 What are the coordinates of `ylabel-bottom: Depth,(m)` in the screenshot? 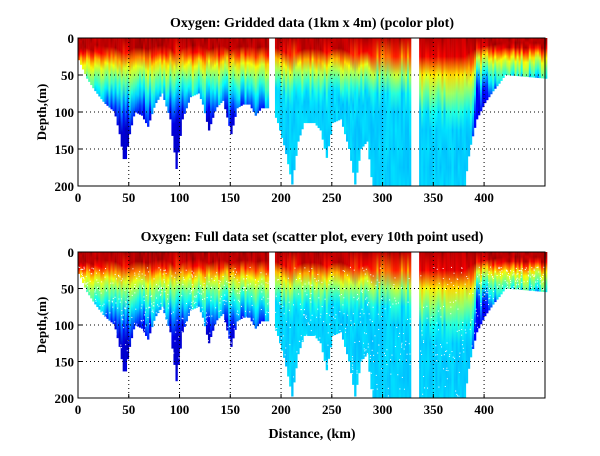 It's located at (41, 325).